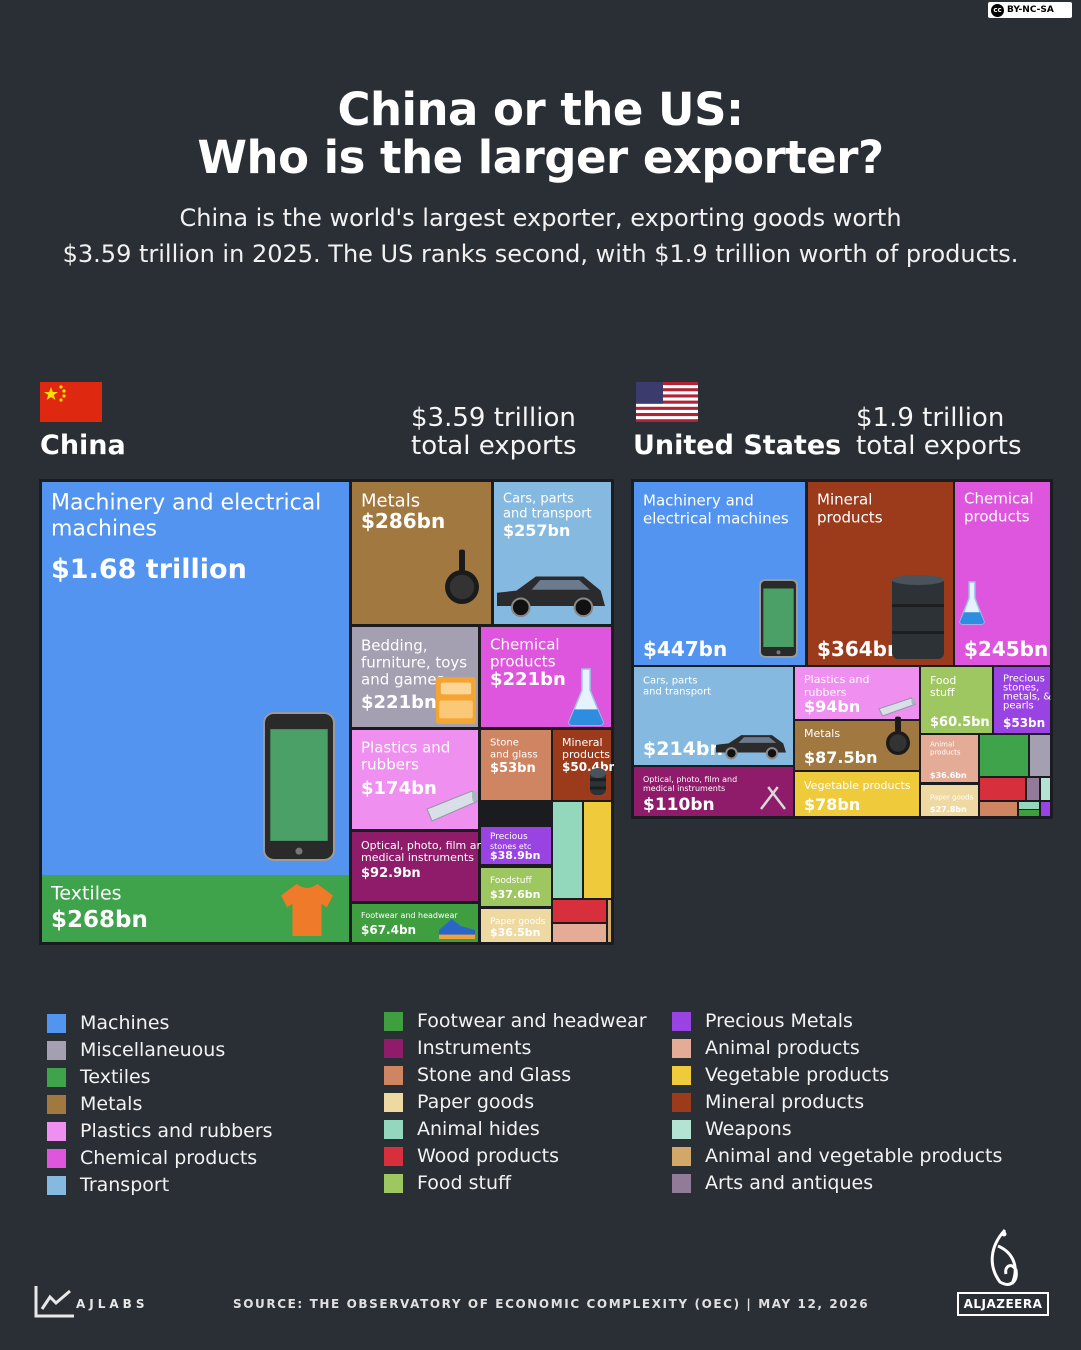 The width and height of the screenshot is (1081, 1350). What do you see at coordinates (307, 910) in the screenshot?
I see `china-shirt-icon` at bounding box center [307, 910].